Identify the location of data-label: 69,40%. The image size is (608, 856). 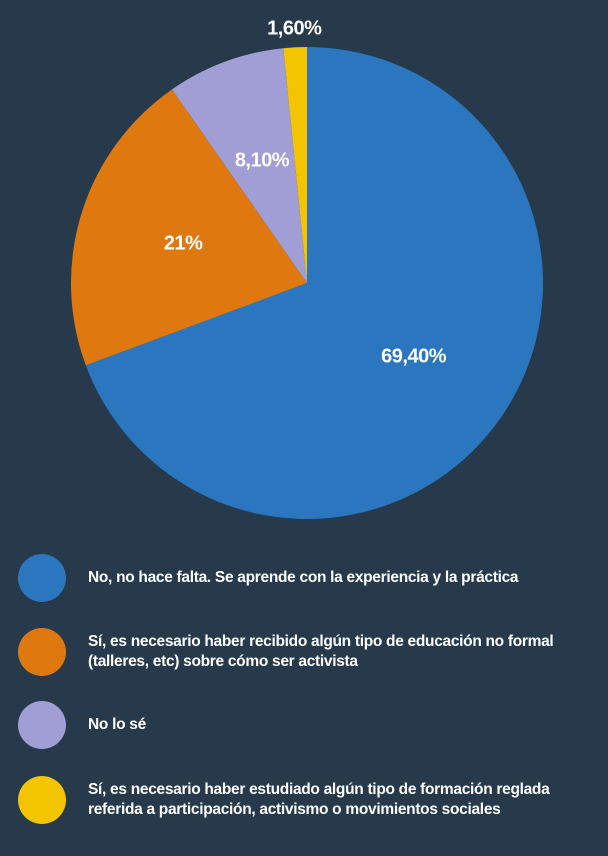
(414, 356).